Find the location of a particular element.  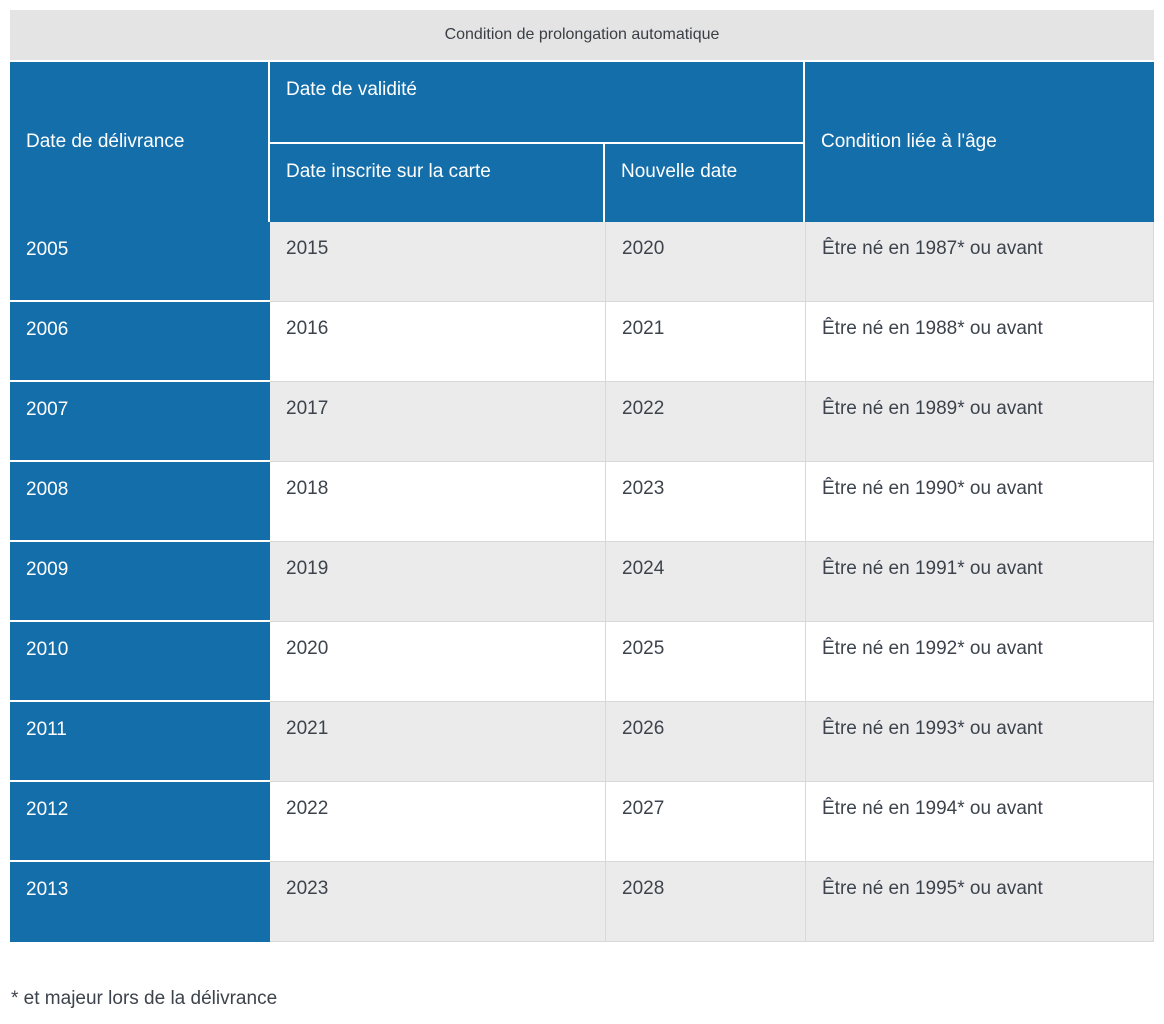

cell-nouvelle-date: 2027 is located at coordinates (705, 822).